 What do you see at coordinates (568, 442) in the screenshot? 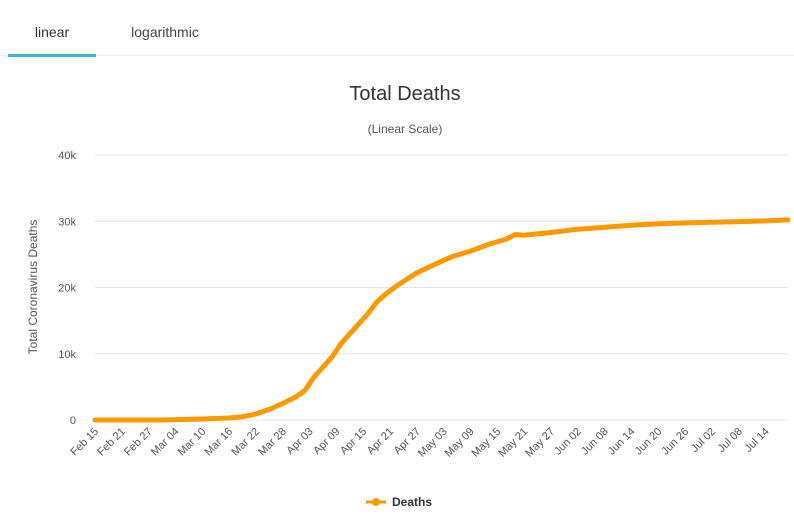
I see `x-tick-label: Jun 02` at bounding box center [568, 442].